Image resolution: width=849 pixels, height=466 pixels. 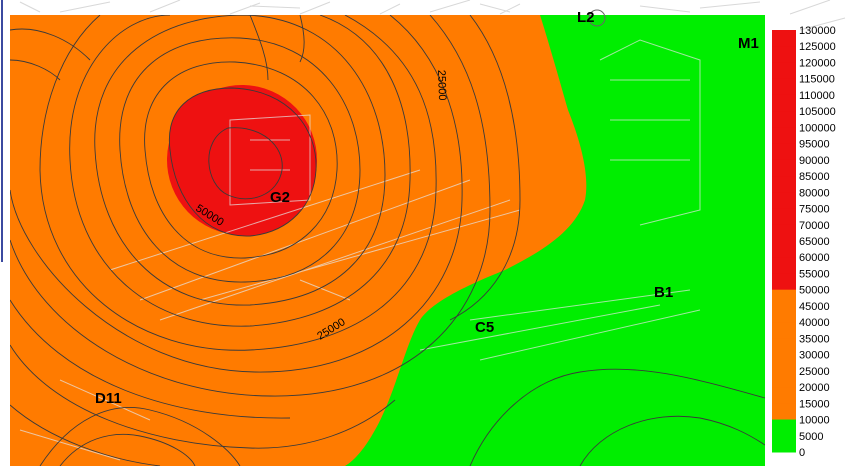 I want to click on legend-tick-label: 100000, so click(x=817, y=128).